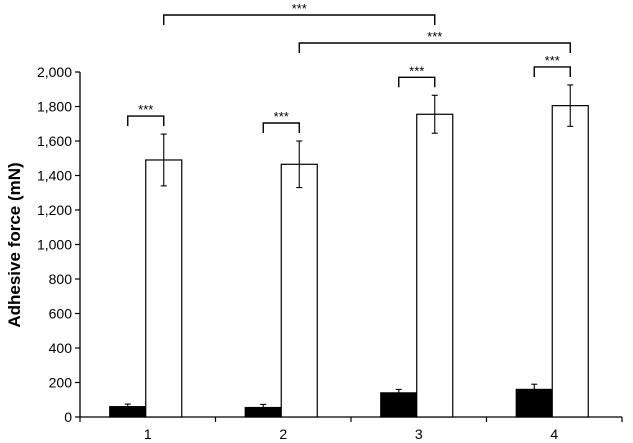  What do you see at coordinates (54, 141) in the screenshot?
I see `y-tick-label: 1,600` at bounding box center [54, 141].